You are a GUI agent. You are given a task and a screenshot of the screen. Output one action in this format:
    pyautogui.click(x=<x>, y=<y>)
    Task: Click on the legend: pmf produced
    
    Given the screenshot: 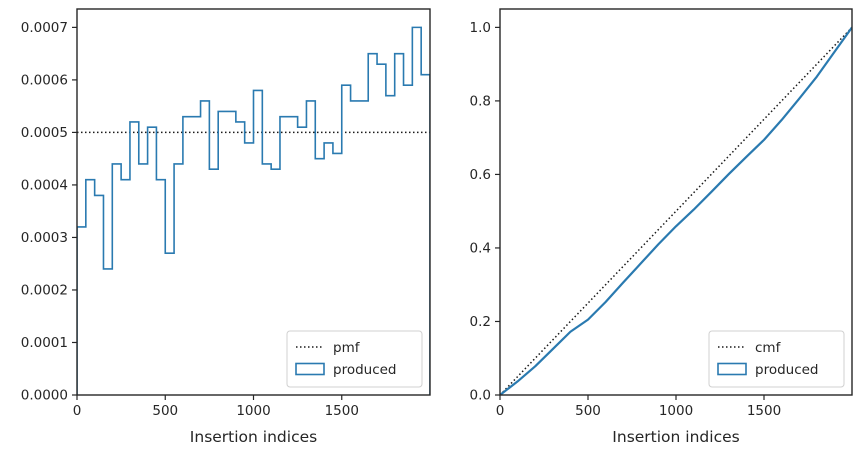 What is the action you would take?
    pyautogui.click(x=354, y=359)
    